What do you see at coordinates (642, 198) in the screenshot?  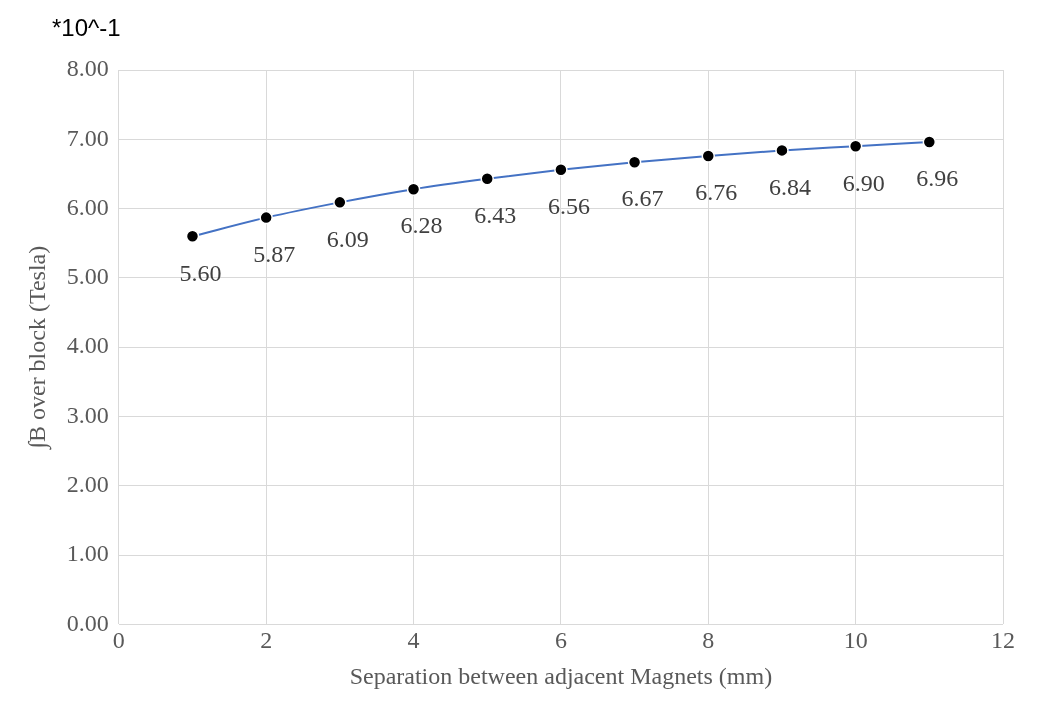 I see `data-label: 6.67` at bounding box center [642, 198].